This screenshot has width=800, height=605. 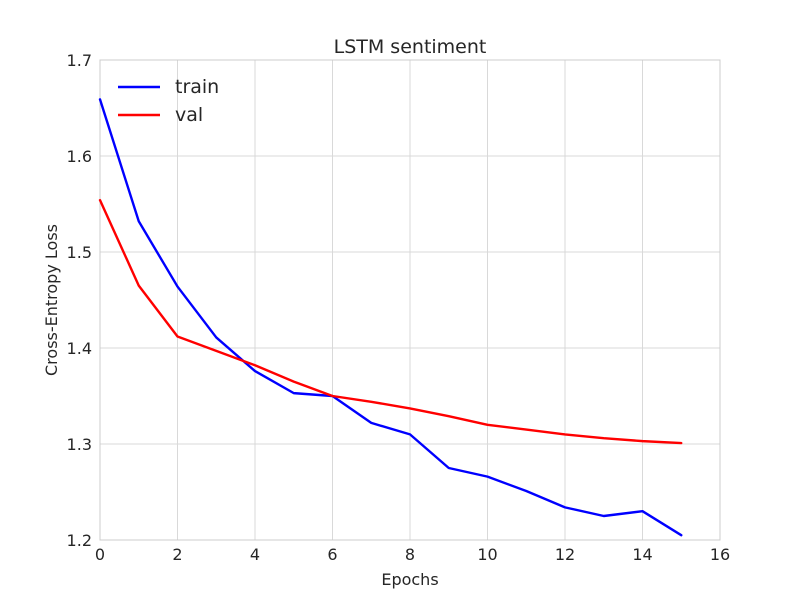 What do you see at coordinates (79, 60) in the screenshot?
I see `y-tick-label: 1.7` at bounding box center [79, 60].